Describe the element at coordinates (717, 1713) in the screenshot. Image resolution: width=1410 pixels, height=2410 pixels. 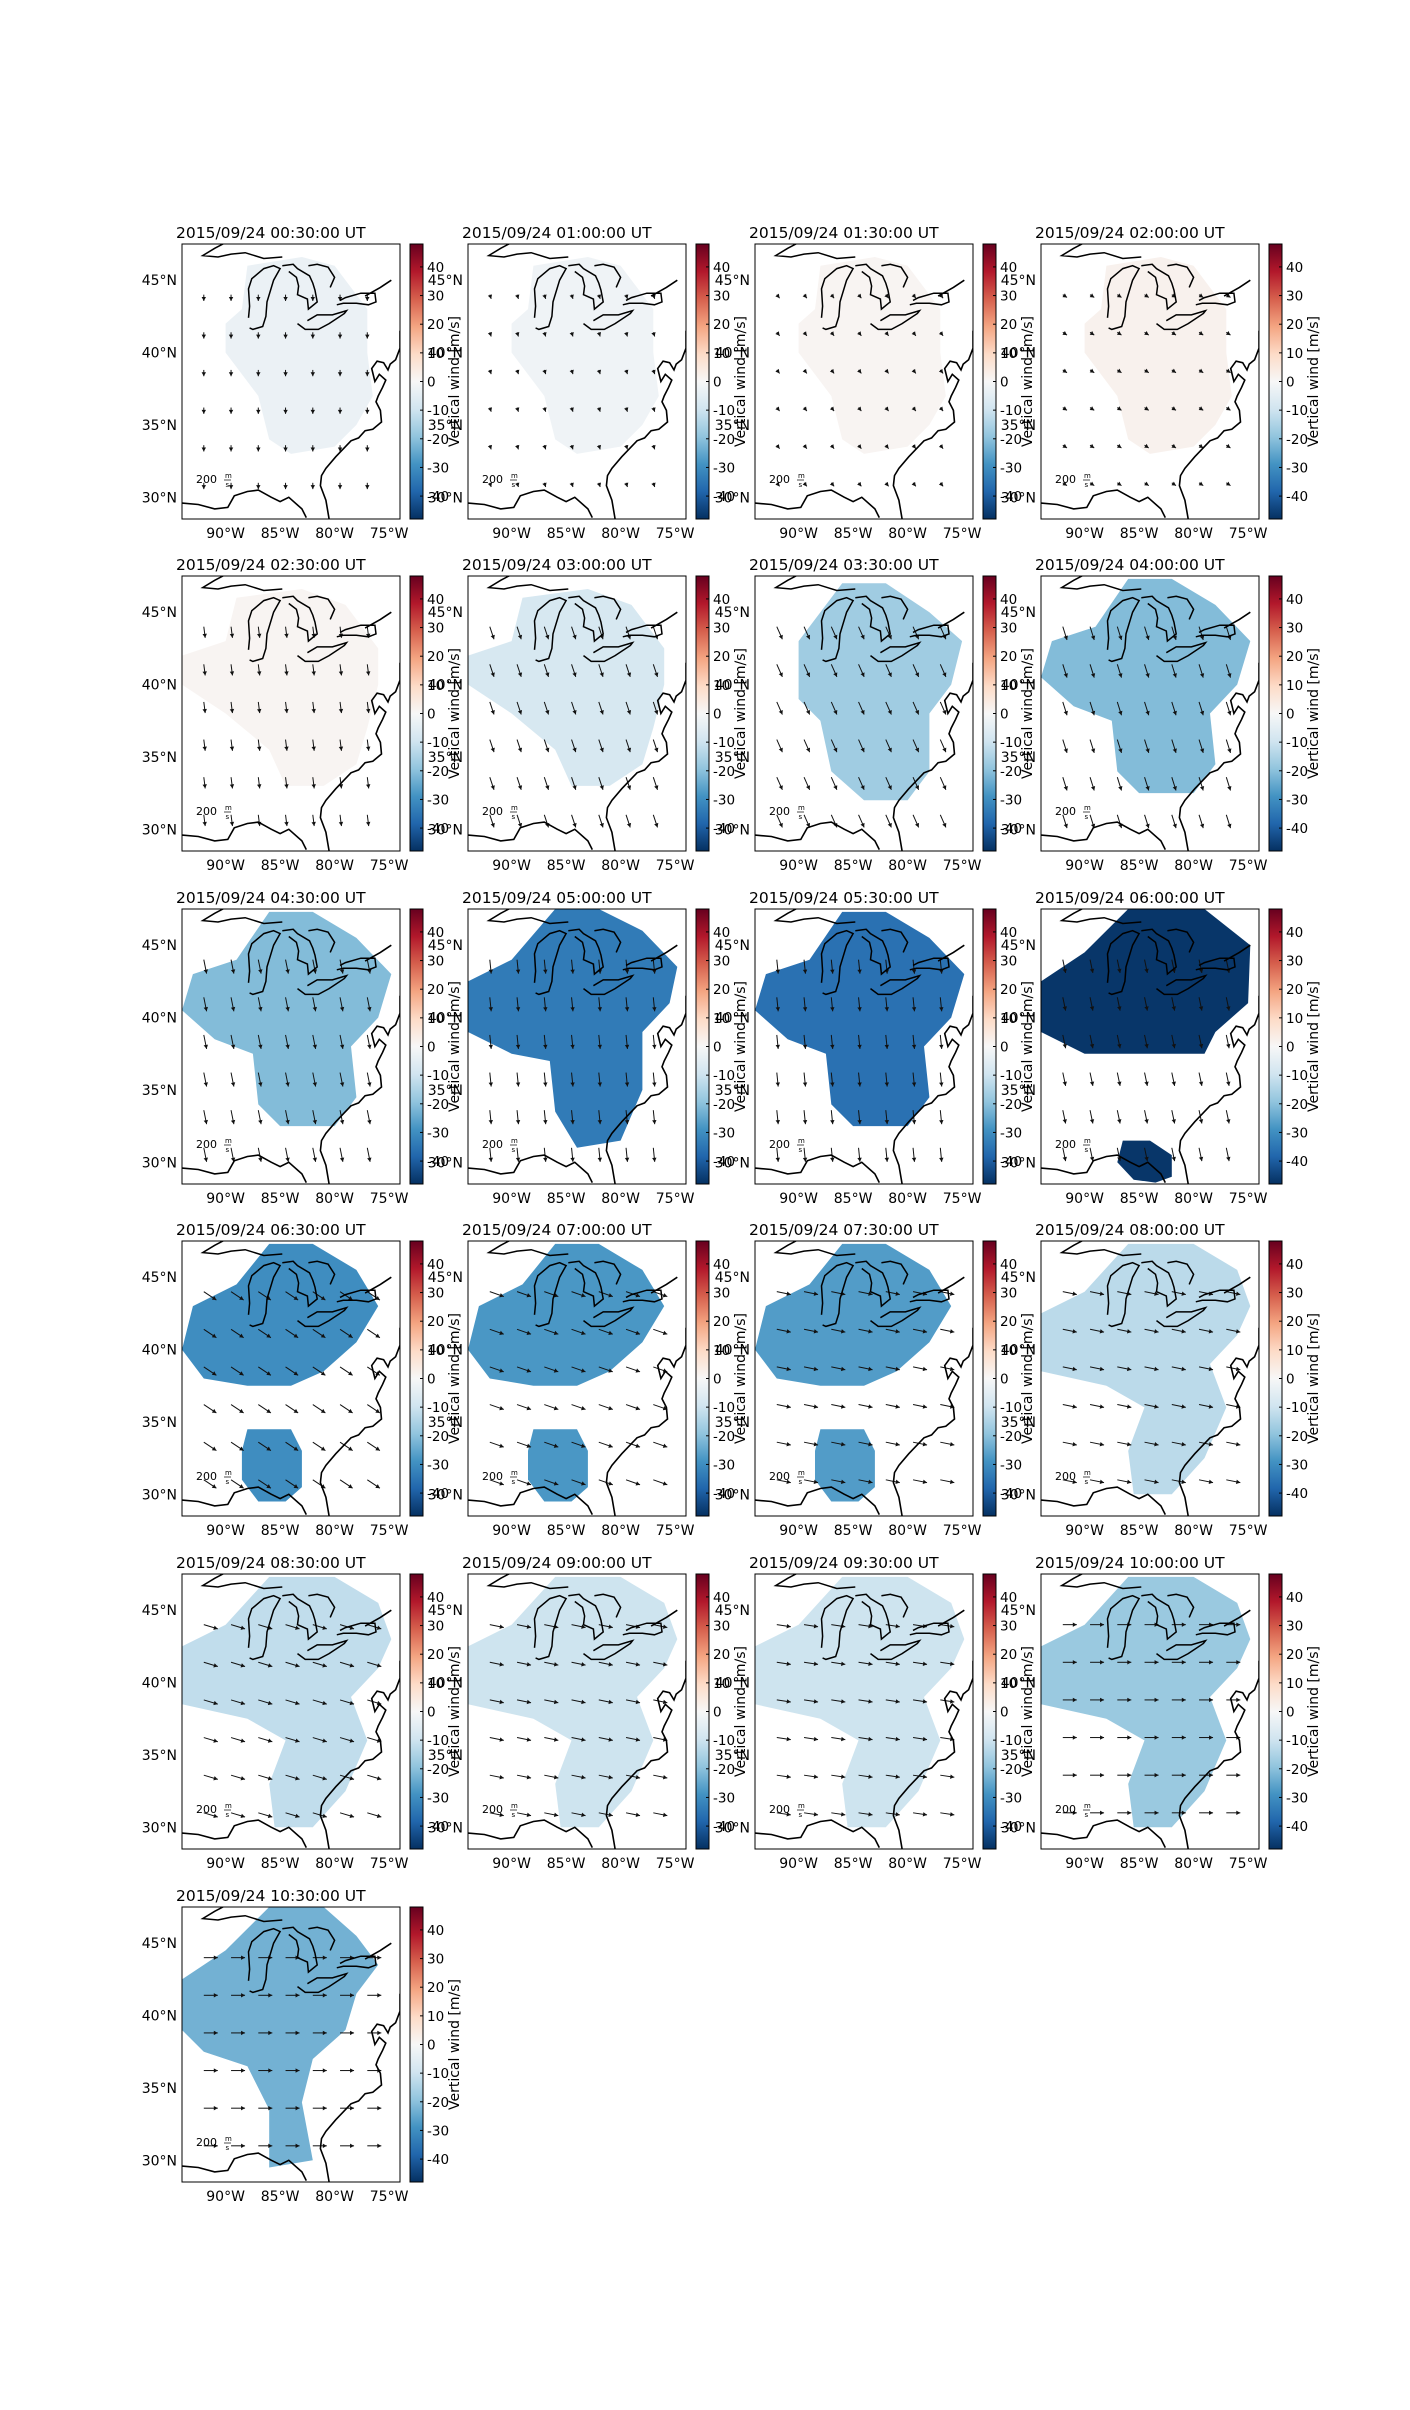
I see `colorbar-tick-label: 0` at that location.